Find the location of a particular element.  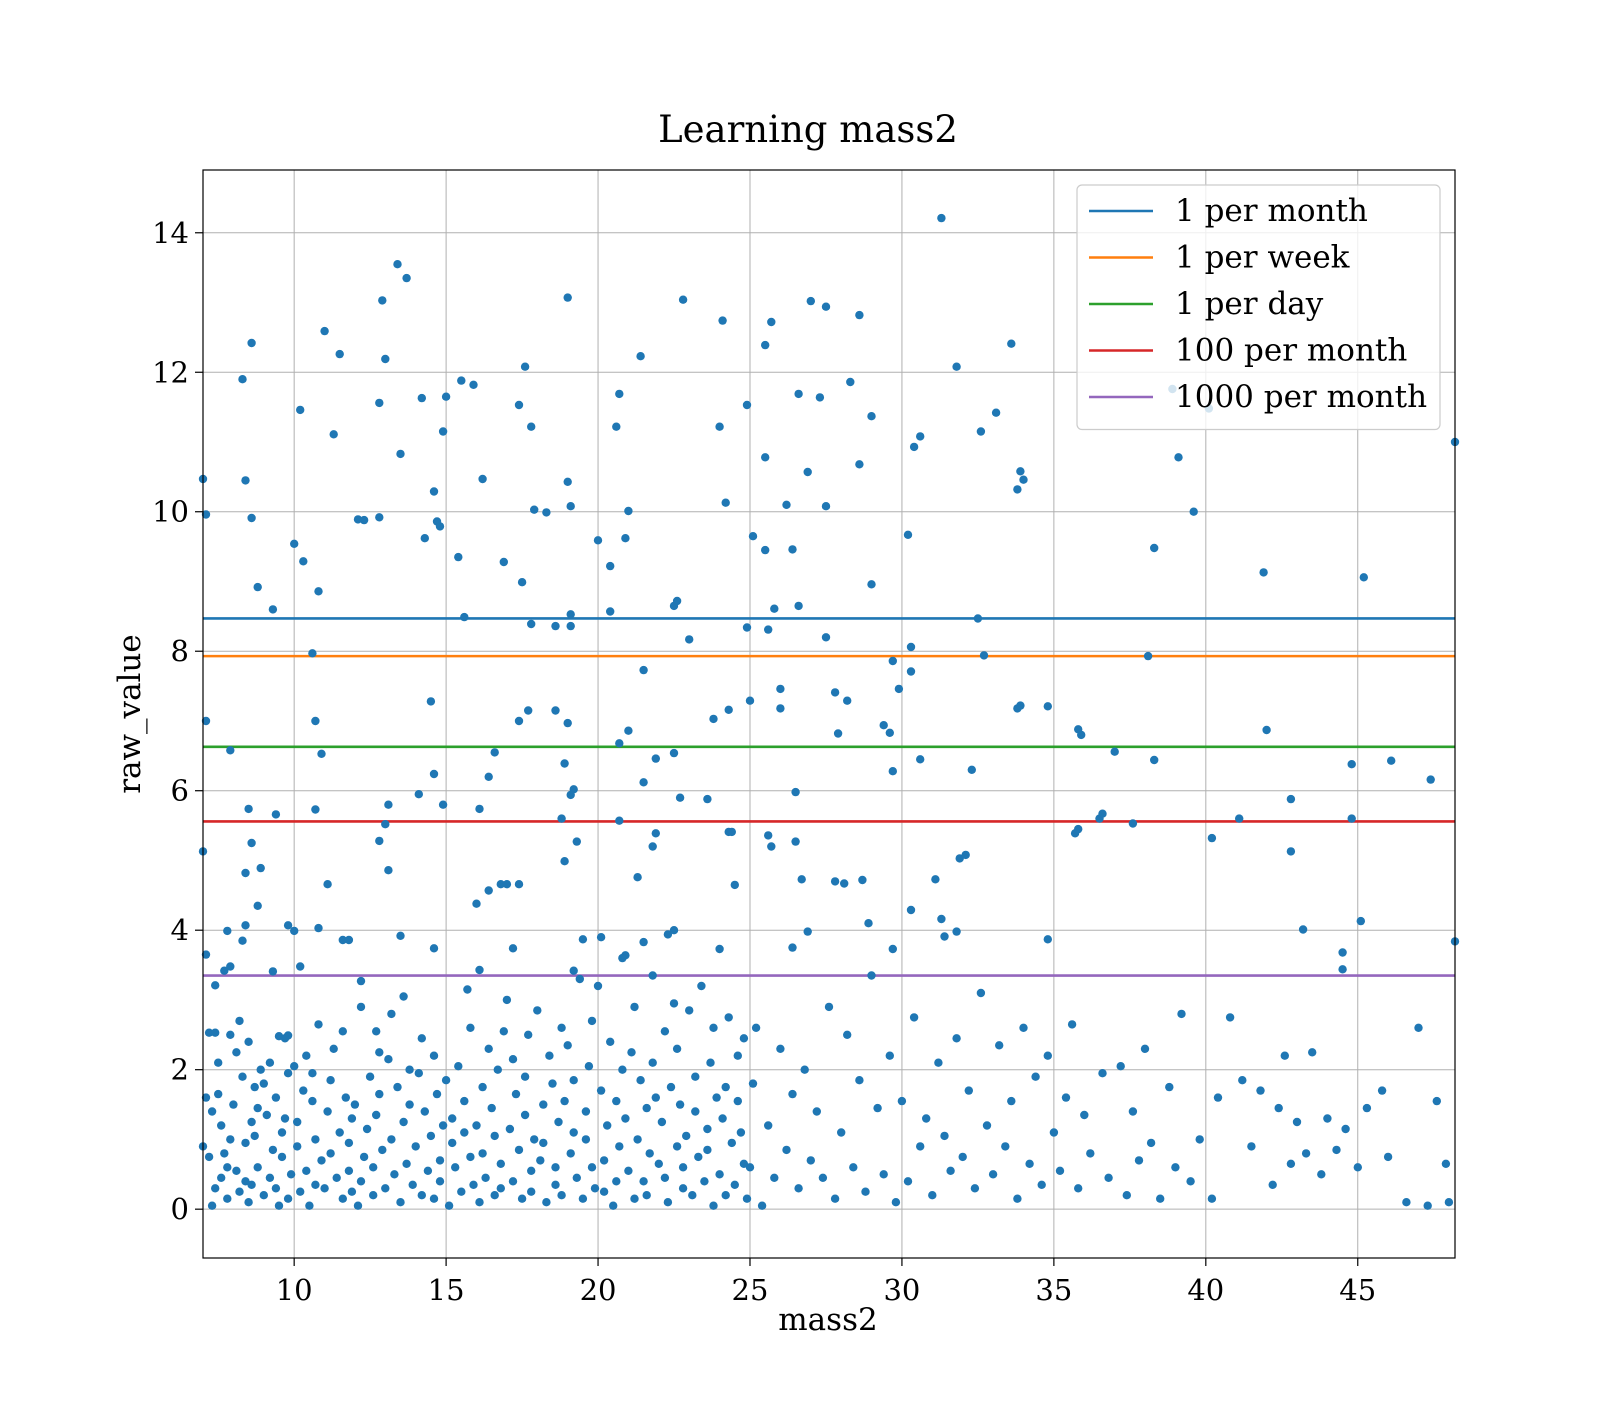

legend-label: 1 per week is located at coordinates (1262, 258).